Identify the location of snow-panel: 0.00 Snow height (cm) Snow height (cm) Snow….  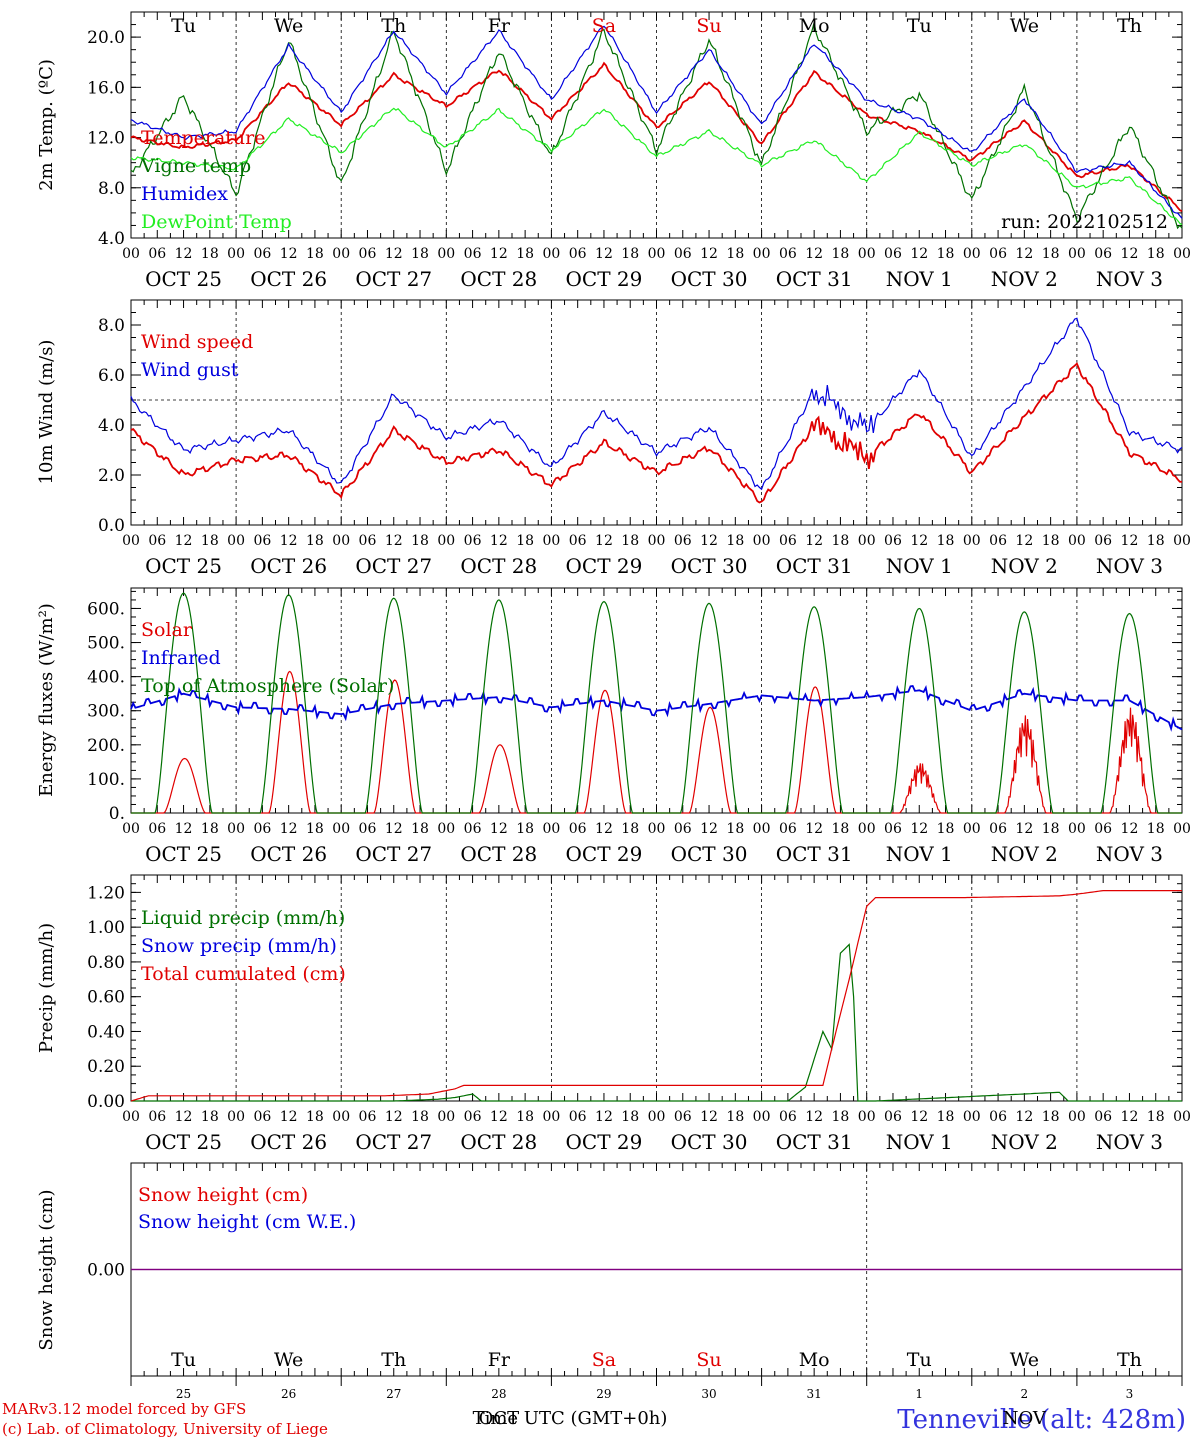
(609, 1269).